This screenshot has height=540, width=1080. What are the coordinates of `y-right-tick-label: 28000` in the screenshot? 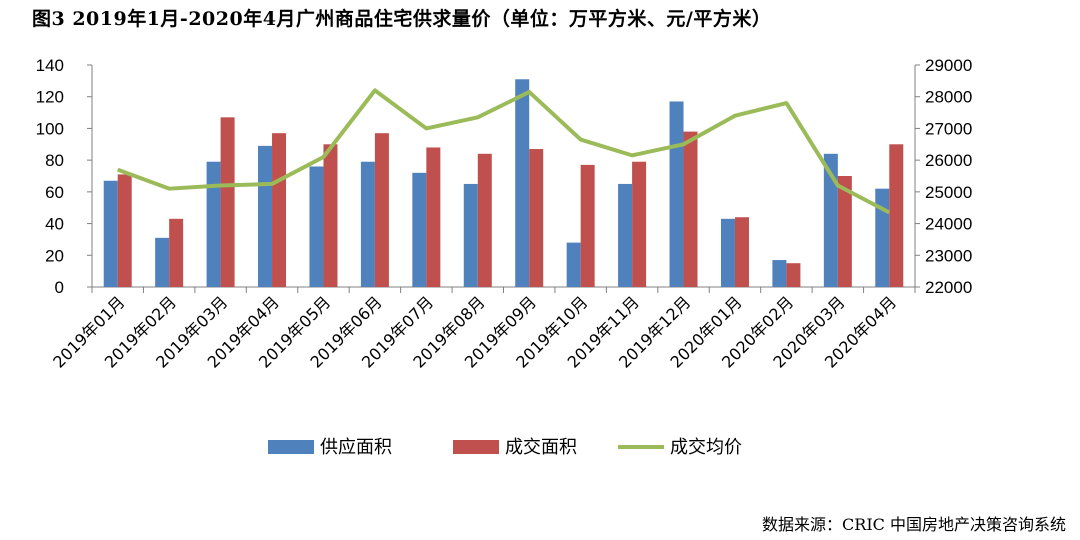 It's located at (948, 97).